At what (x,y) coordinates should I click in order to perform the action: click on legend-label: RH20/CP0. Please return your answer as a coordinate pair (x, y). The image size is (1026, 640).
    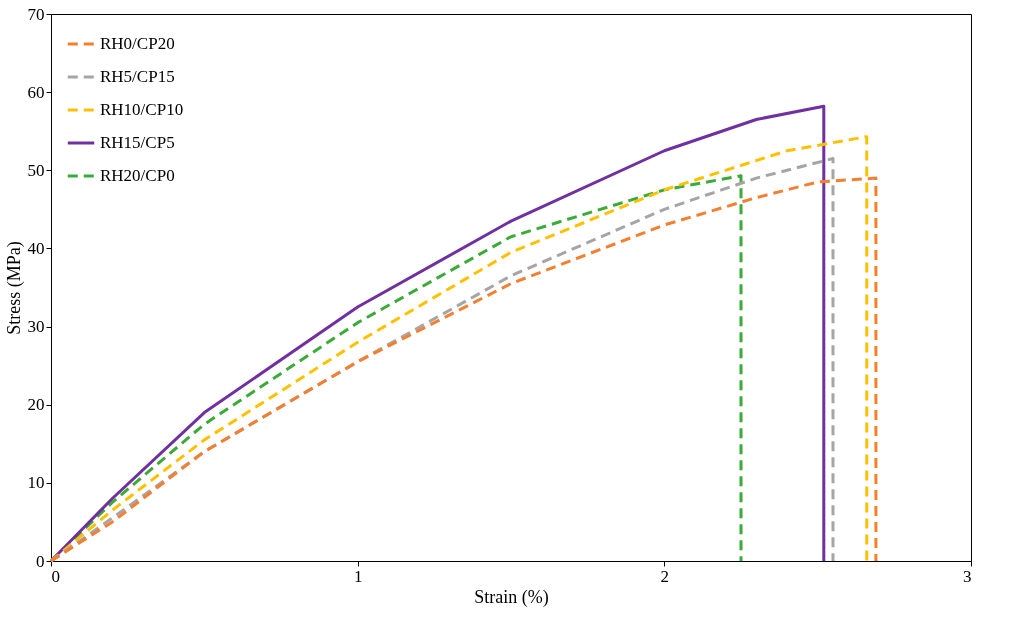
    Looking at the image, I should click on (137, 175).